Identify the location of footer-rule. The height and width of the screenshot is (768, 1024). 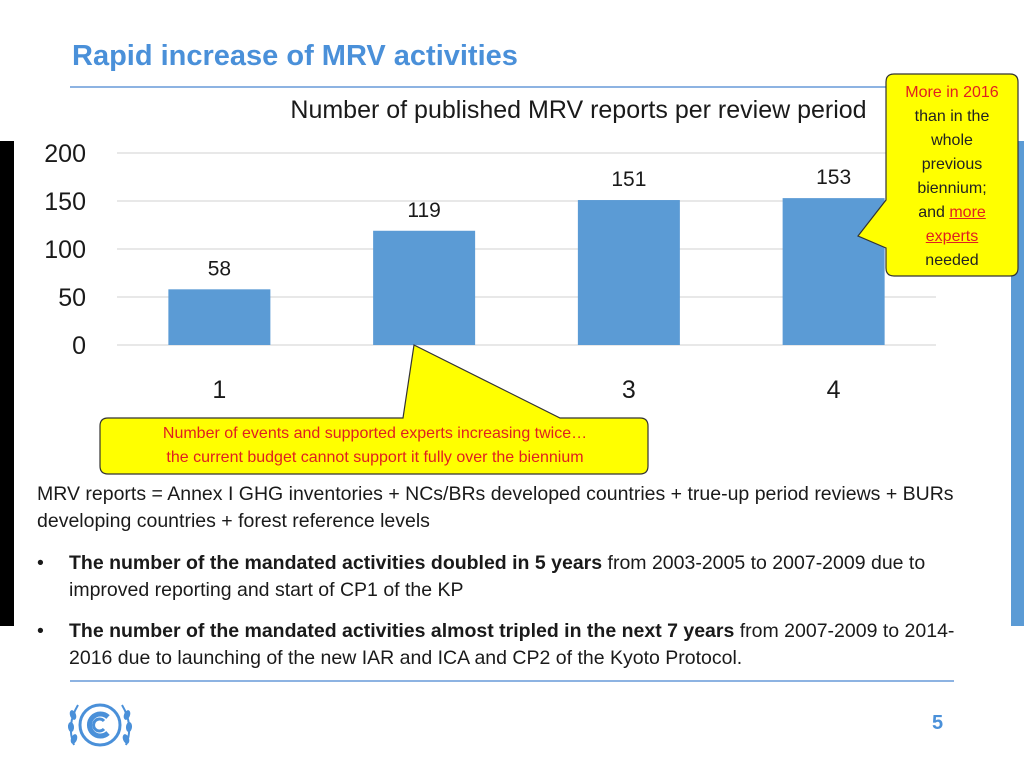
(512, 681).